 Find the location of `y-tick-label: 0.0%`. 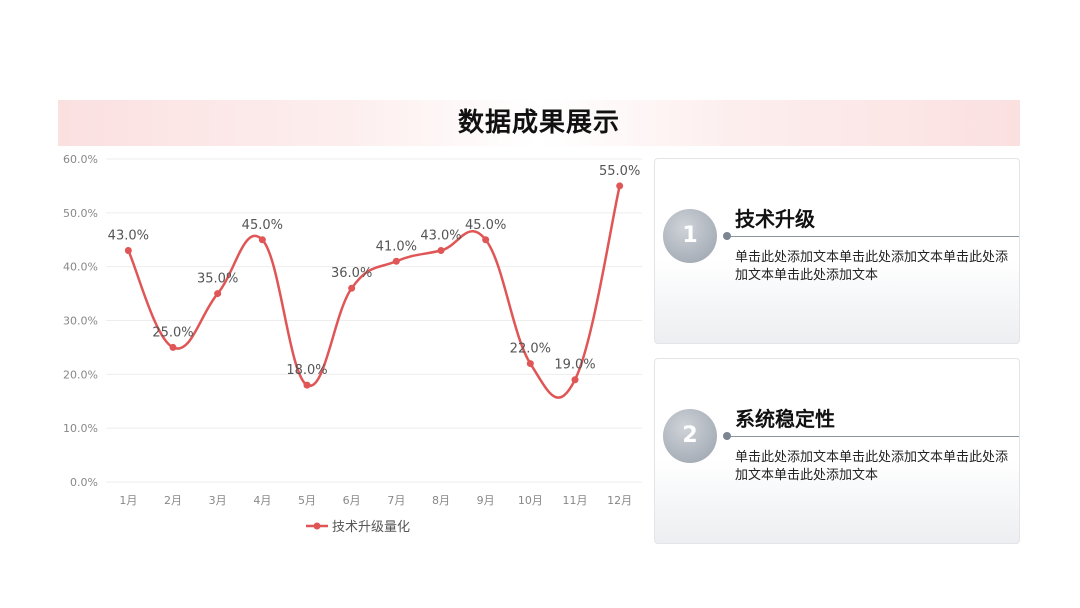

y-tick-label: 0.0% is located at coordinates (84, 482).